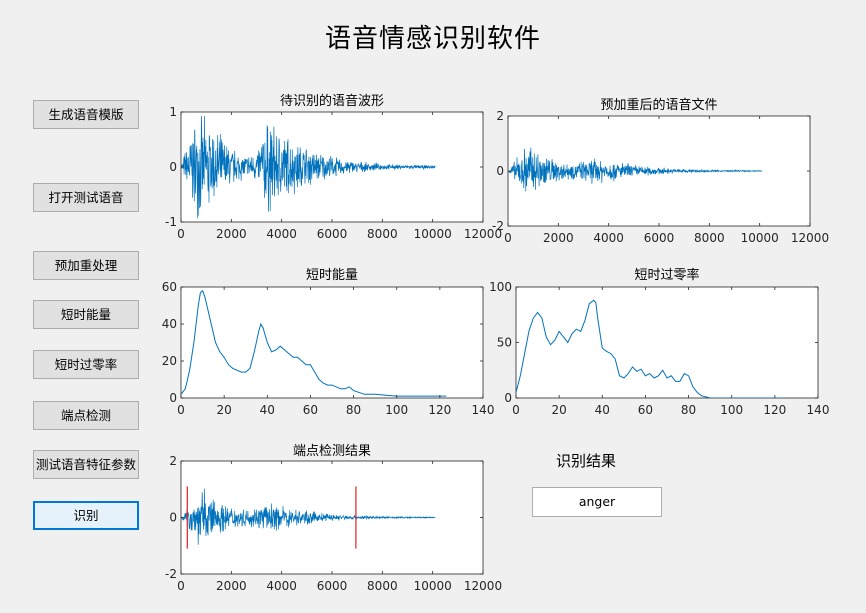 This screenshot has width=866, height=613. I want to click on y-tick-label: 60, so click(169, 287).